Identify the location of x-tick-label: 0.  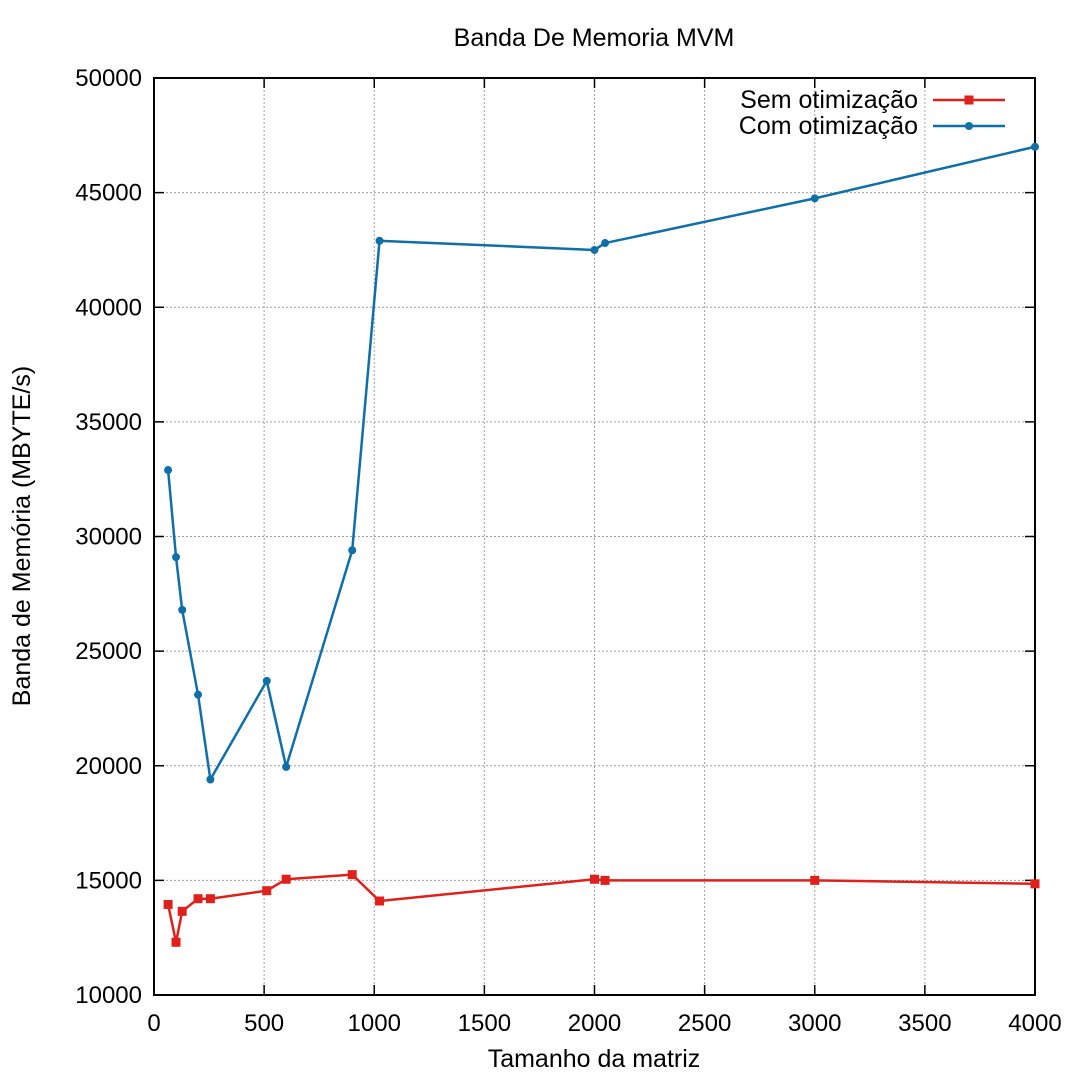
(153, 1023).